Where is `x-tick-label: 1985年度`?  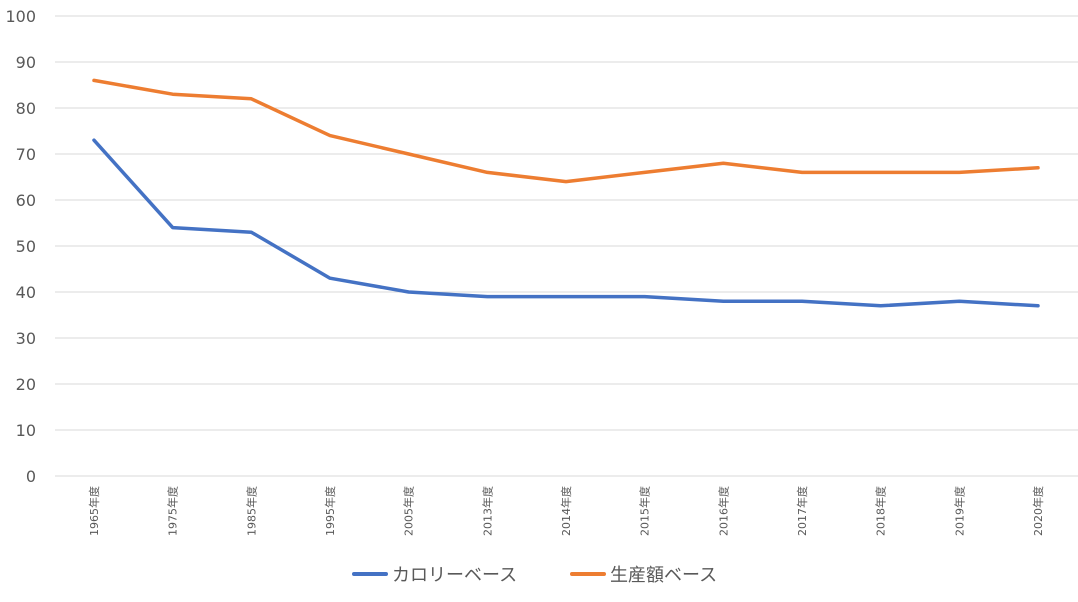
x-tick-label: 1985年度 is located at coordinates (251, 511).